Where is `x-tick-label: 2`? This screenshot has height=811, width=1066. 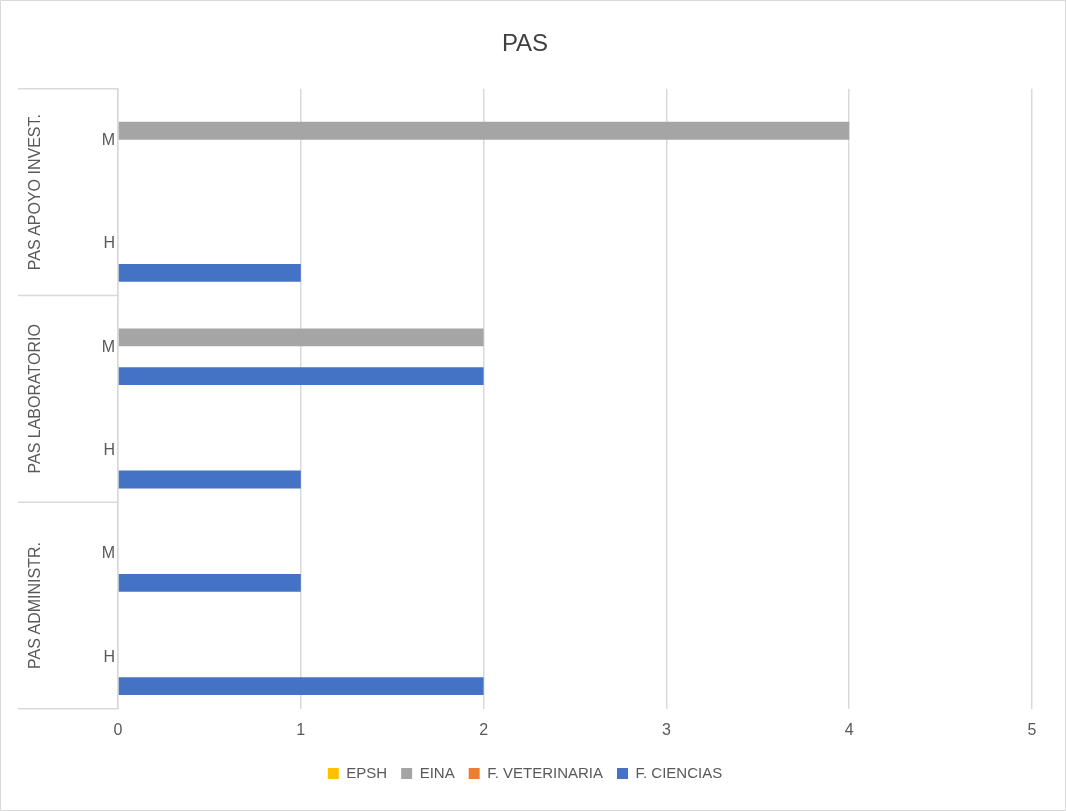
x-tick-label: 2 is located at coordinates (484, 729).